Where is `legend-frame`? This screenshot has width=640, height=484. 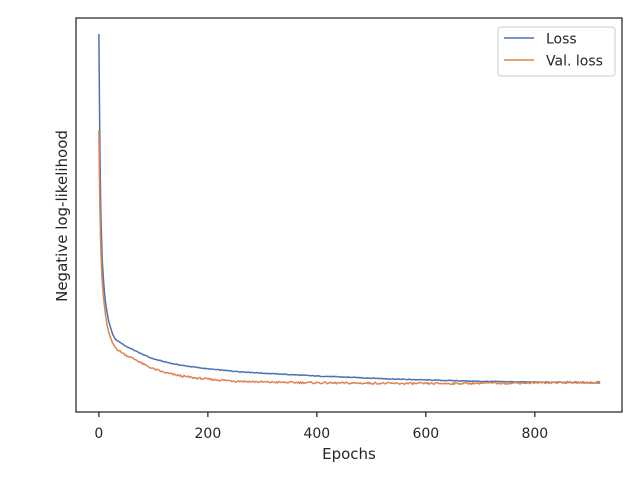
legend-frame is located at coordinates (556, 51).